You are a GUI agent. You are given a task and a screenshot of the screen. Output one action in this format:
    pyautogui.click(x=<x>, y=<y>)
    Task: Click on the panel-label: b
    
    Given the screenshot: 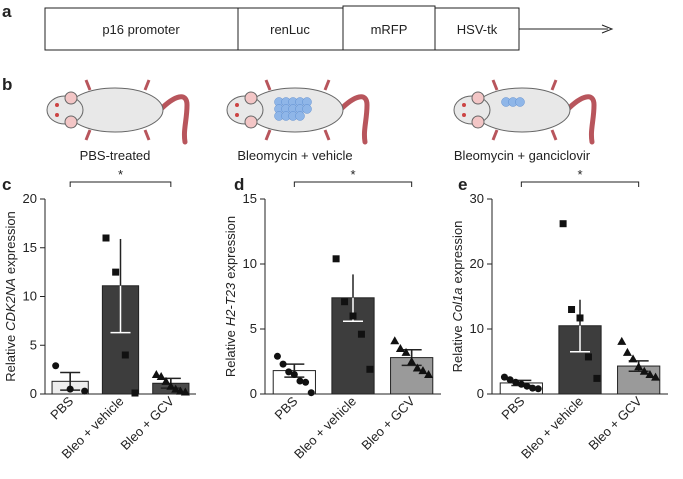 What is the action you would take?
    pyautogui.click(x=7, y=84)
    